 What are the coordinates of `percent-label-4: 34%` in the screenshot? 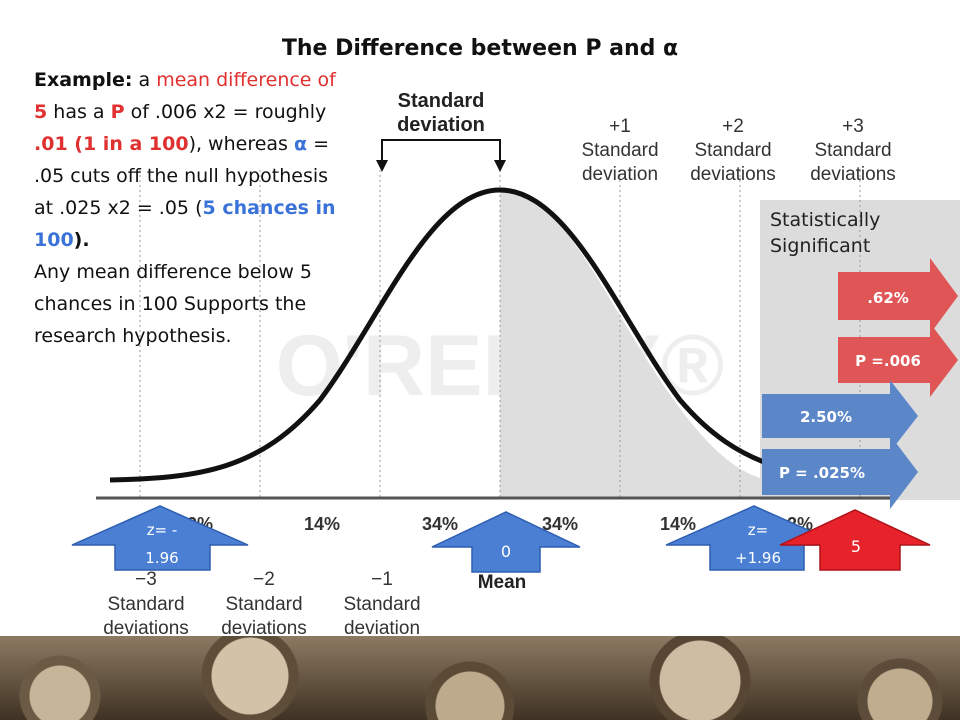 It's located at (560, 524).